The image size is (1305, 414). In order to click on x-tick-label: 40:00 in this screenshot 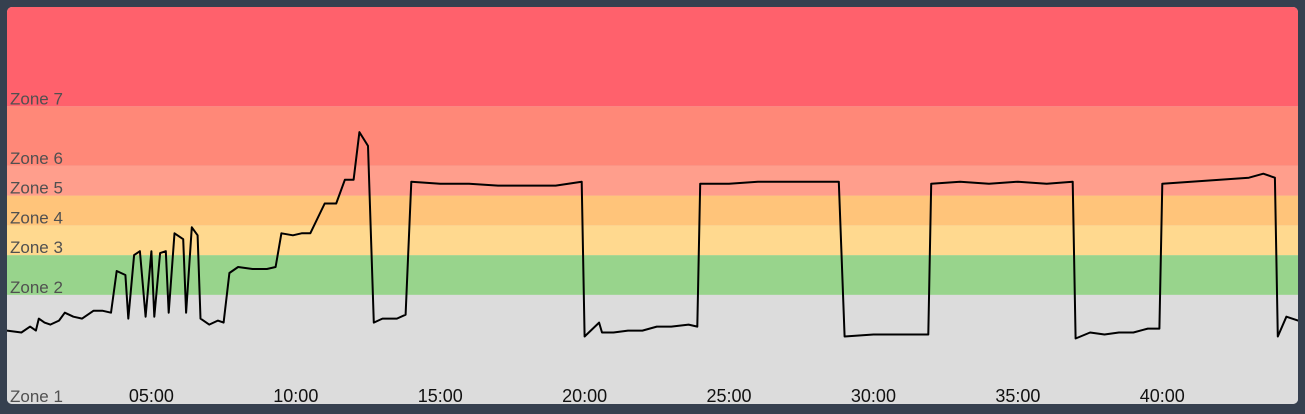, I will do `click(1162, 395)`.